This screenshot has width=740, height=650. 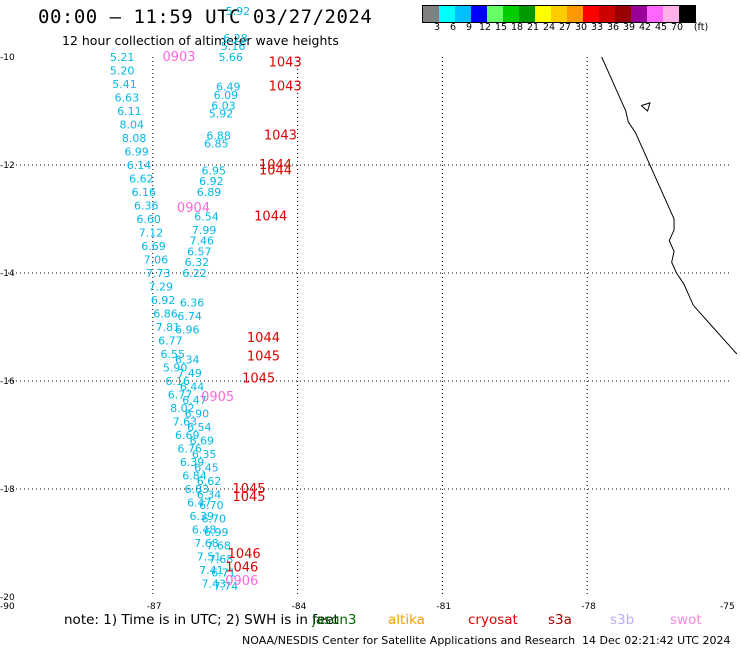 I want to click on swh-value: 6.55, so click(x=173, y=354).